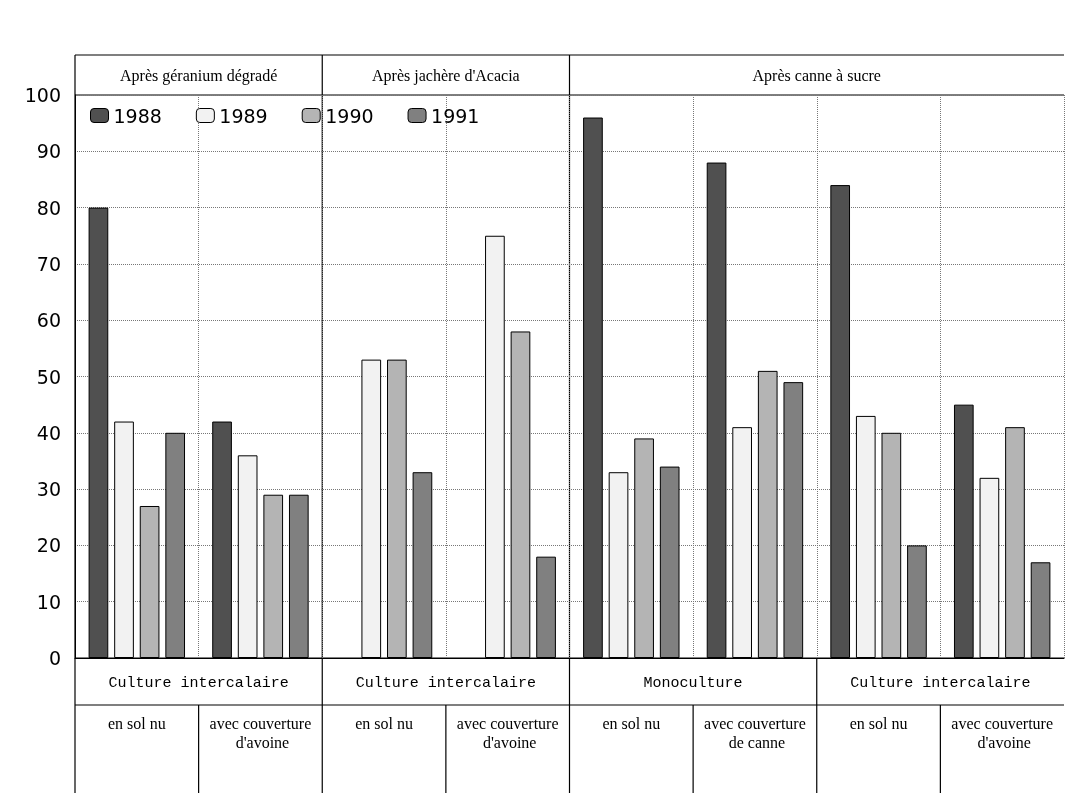  What do you see at coordinates (455, 115) in the screenshot?
I see `legend-label: 1991` at bounding box center [455, 115].